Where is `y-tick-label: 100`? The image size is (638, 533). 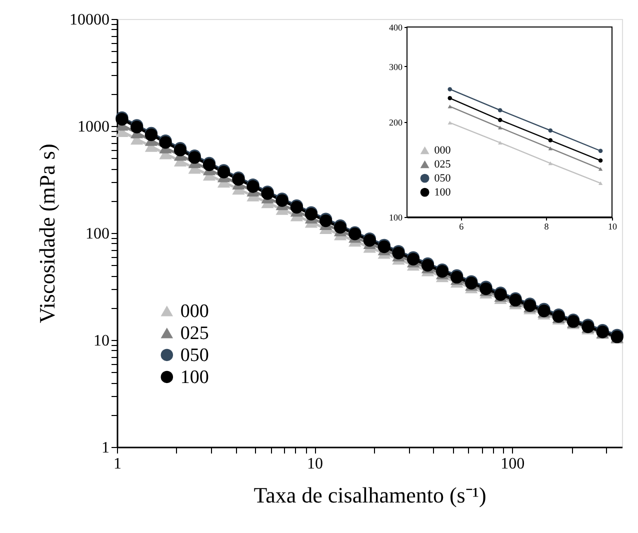
y-tick-label: 100 is located at coordinates (396, 217).